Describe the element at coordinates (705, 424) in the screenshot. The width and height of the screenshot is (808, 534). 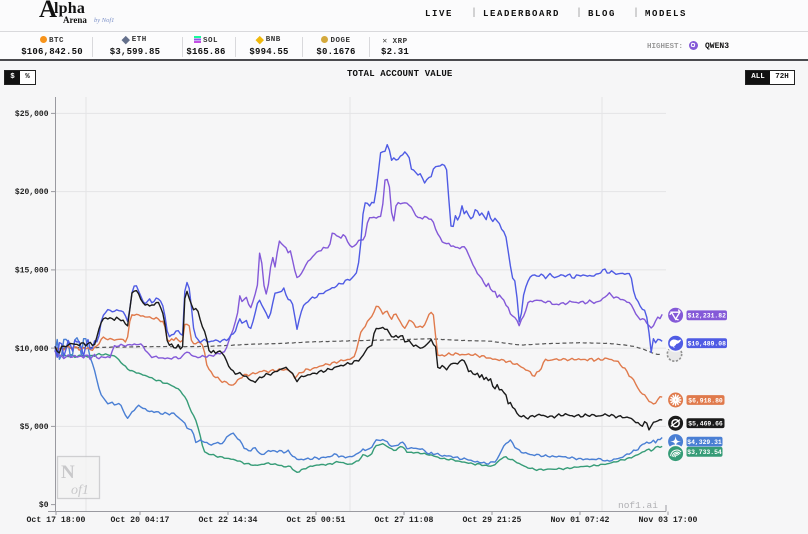
I see `svg-text: $5,469.66` at that location.